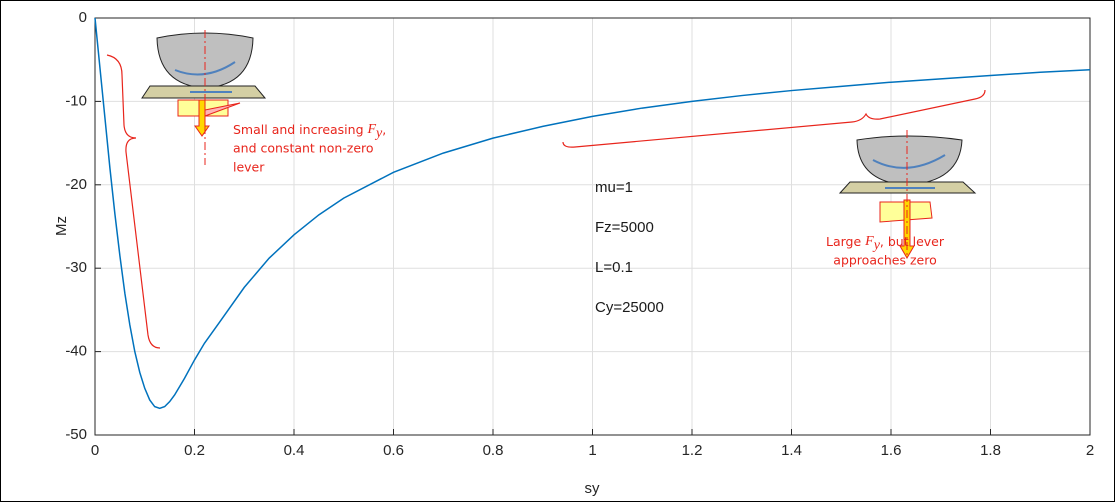  I want to click on y-tick-label: -20, so click(76, 184).